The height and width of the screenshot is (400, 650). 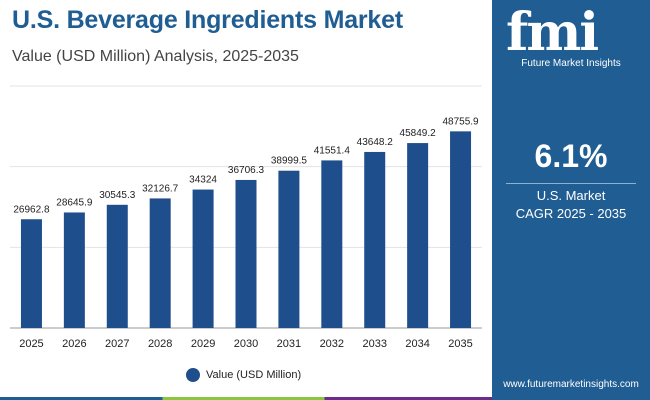 I want to click on bar-2035, so click(x=461, y=229).